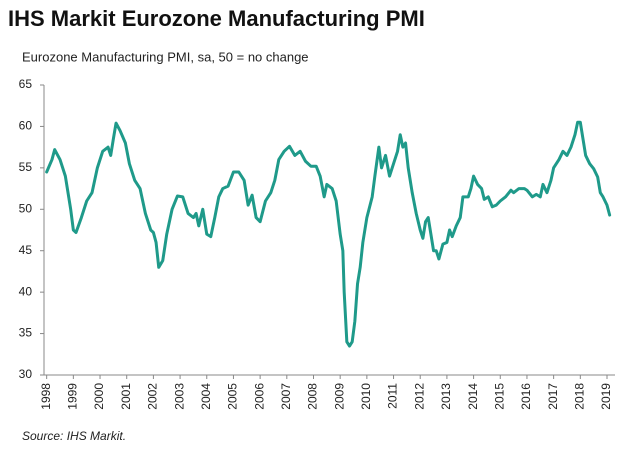 Image resolution: width=632 pixels, height=453 pixels. I want to click on x-tick-label: 2008, so click(313, 396).